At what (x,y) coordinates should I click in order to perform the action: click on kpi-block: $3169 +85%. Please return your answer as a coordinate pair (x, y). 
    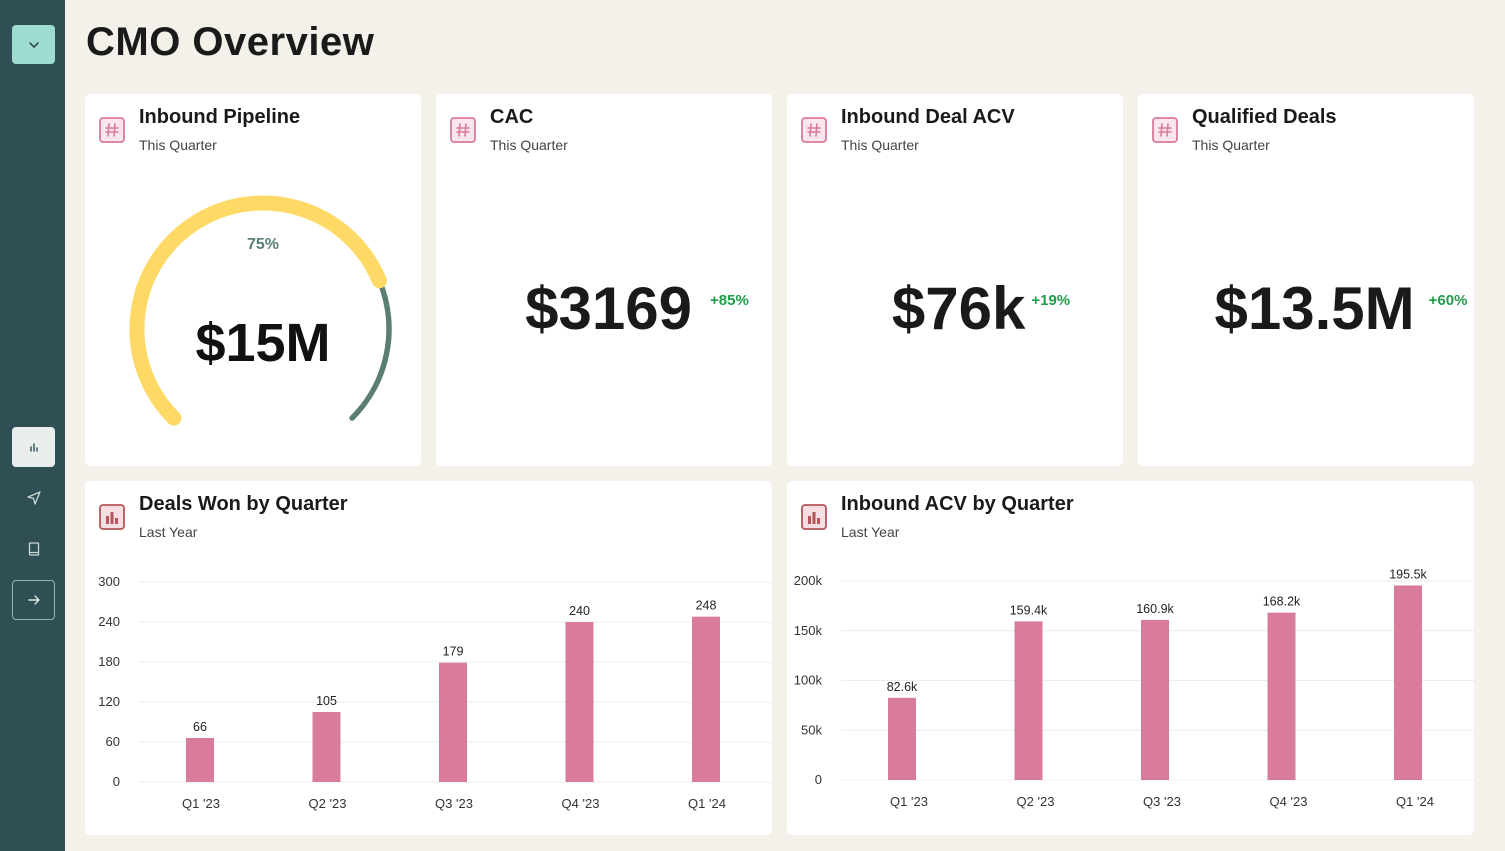
    Looking at the image, I should click on (604, 309).